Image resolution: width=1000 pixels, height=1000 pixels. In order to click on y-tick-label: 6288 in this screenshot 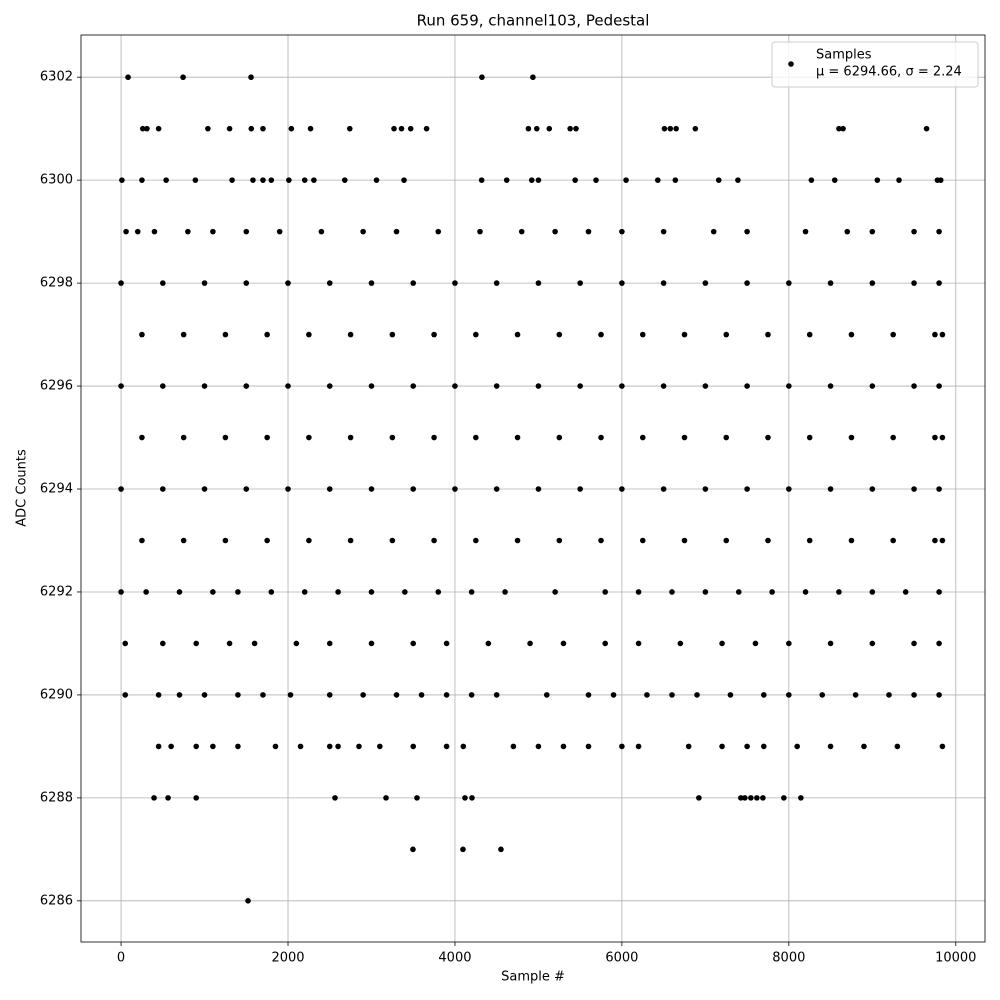, I will do `click(56, 797)`.